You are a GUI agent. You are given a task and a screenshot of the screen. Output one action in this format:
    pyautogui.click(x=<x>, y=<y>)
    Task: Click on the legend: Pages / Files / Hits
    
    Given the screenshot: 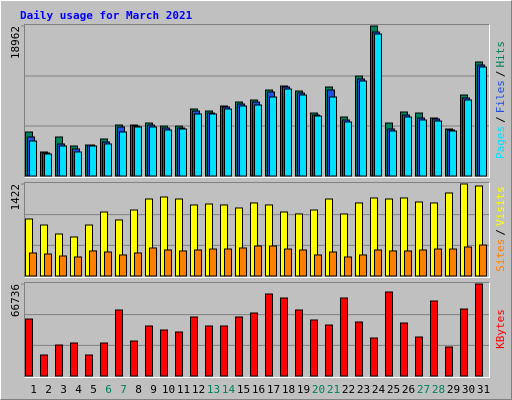 What is the action you would take?
    pyautogui.click(x=500, y=100)
    